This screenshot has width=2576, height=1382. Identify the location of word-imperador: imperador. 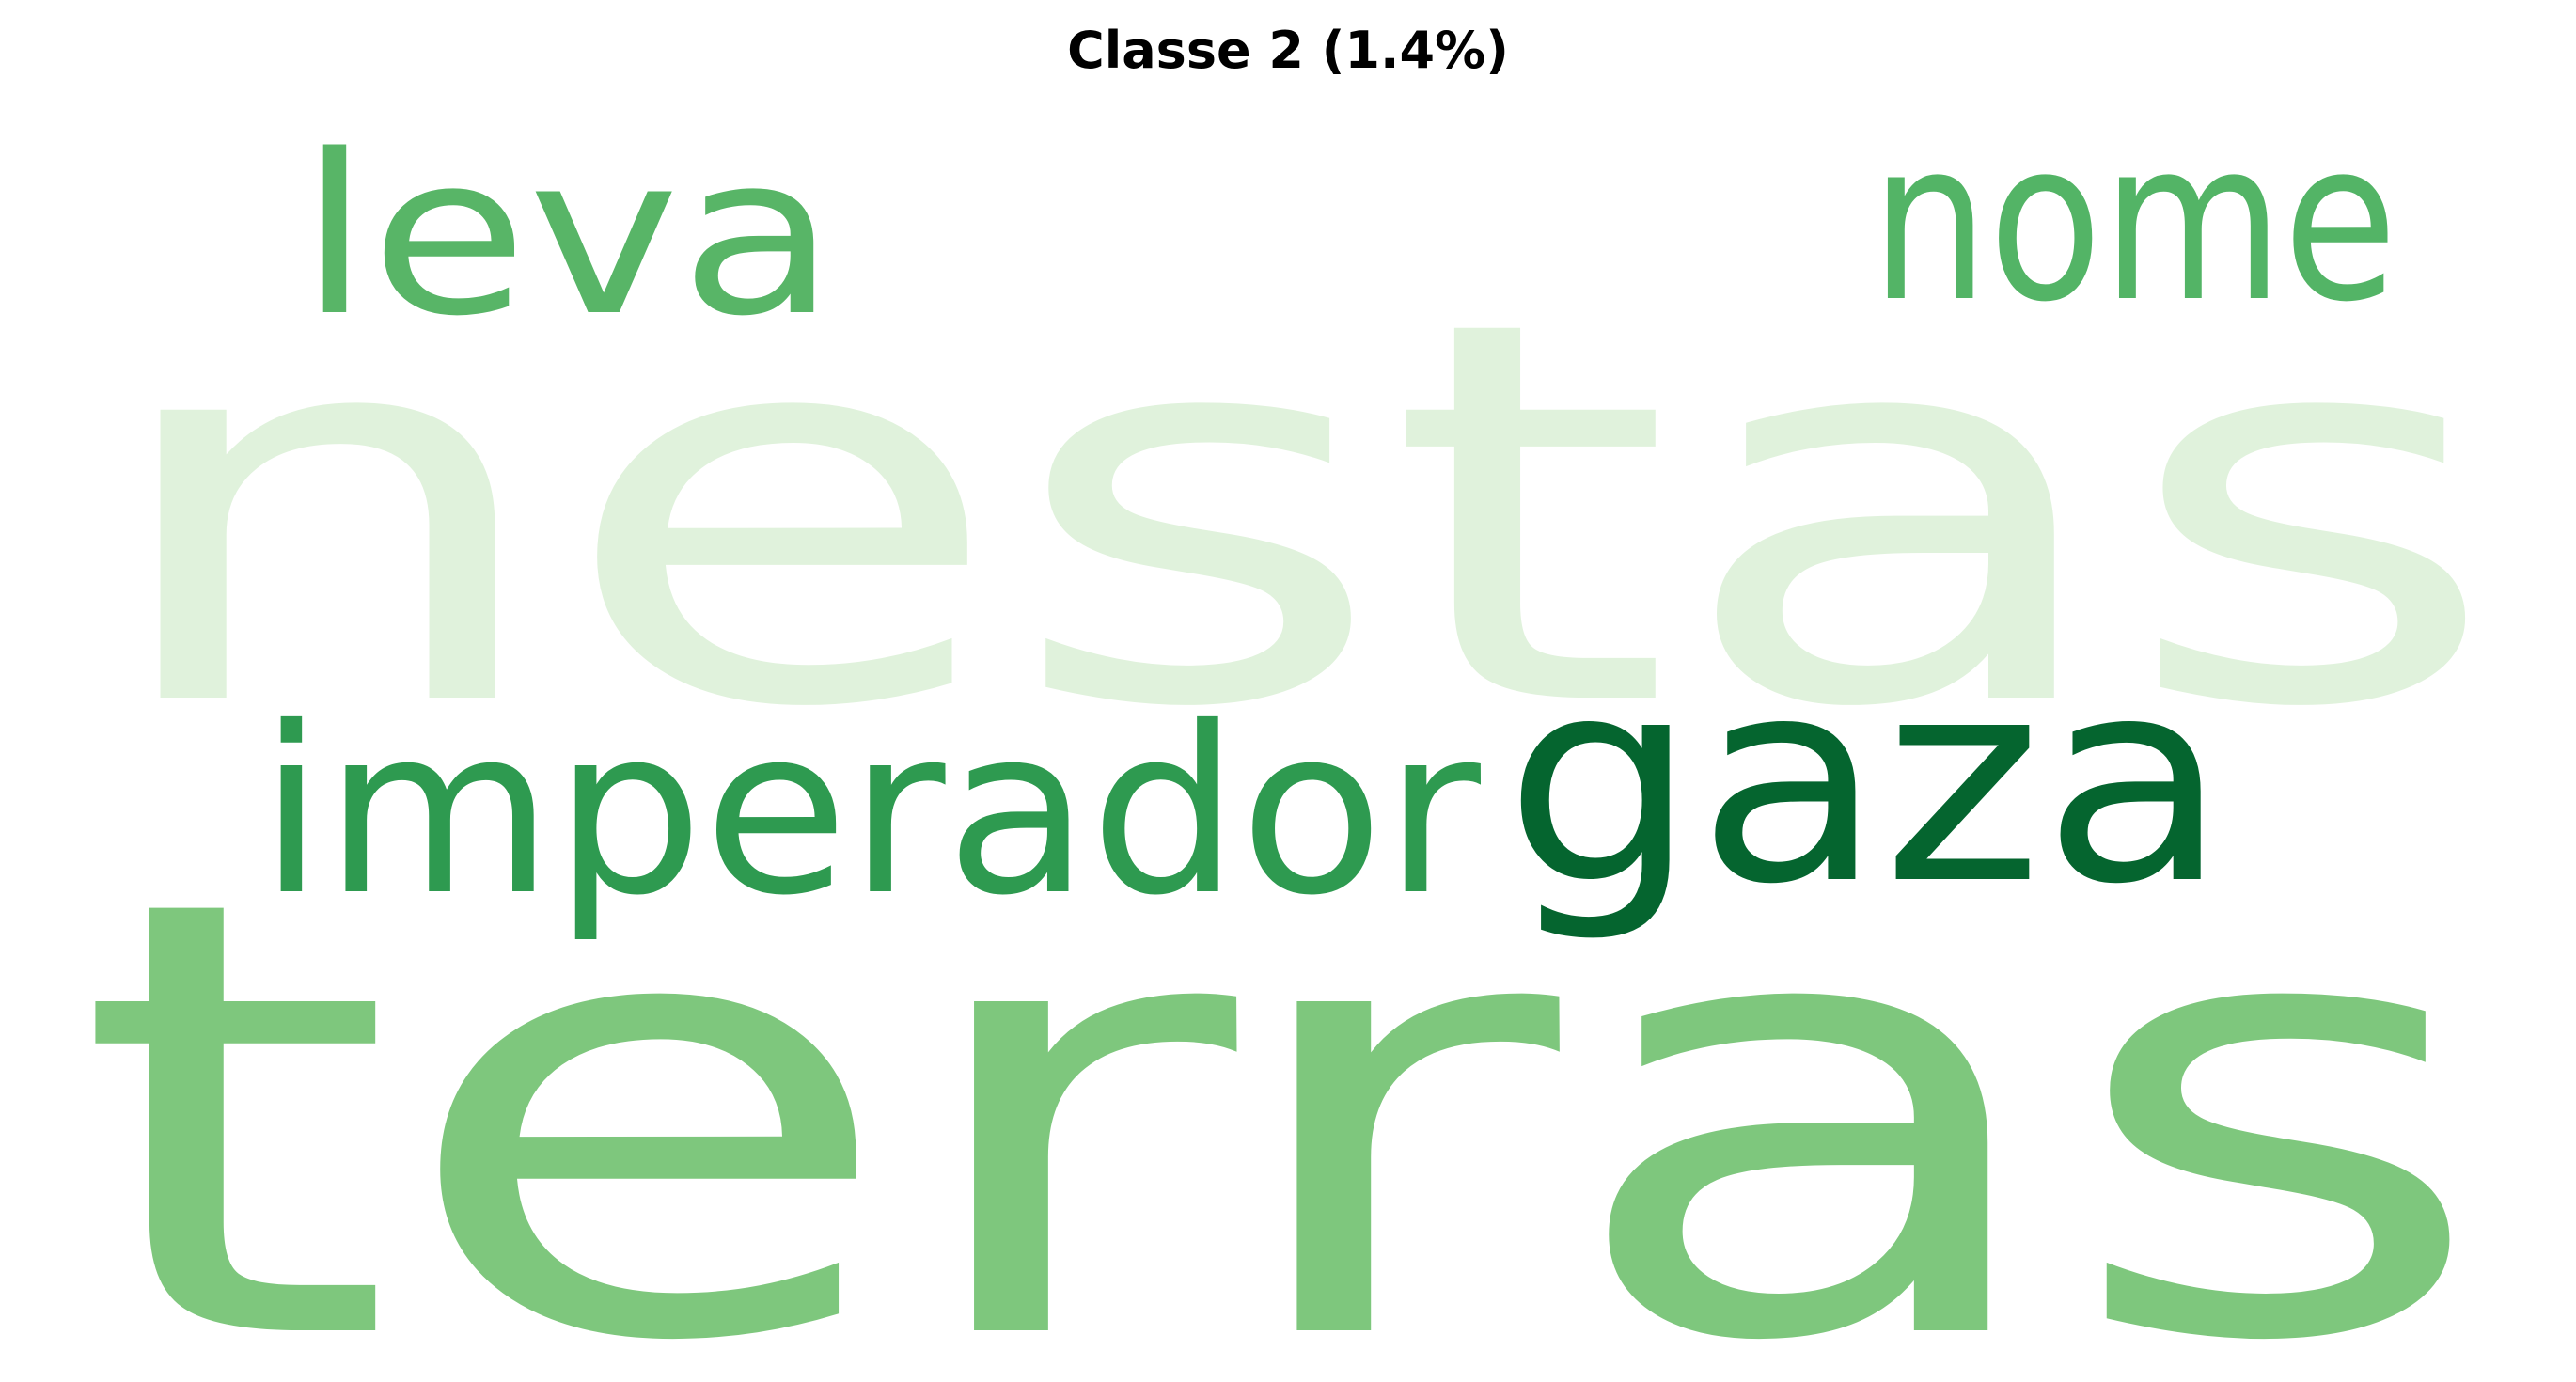
(870, 812).